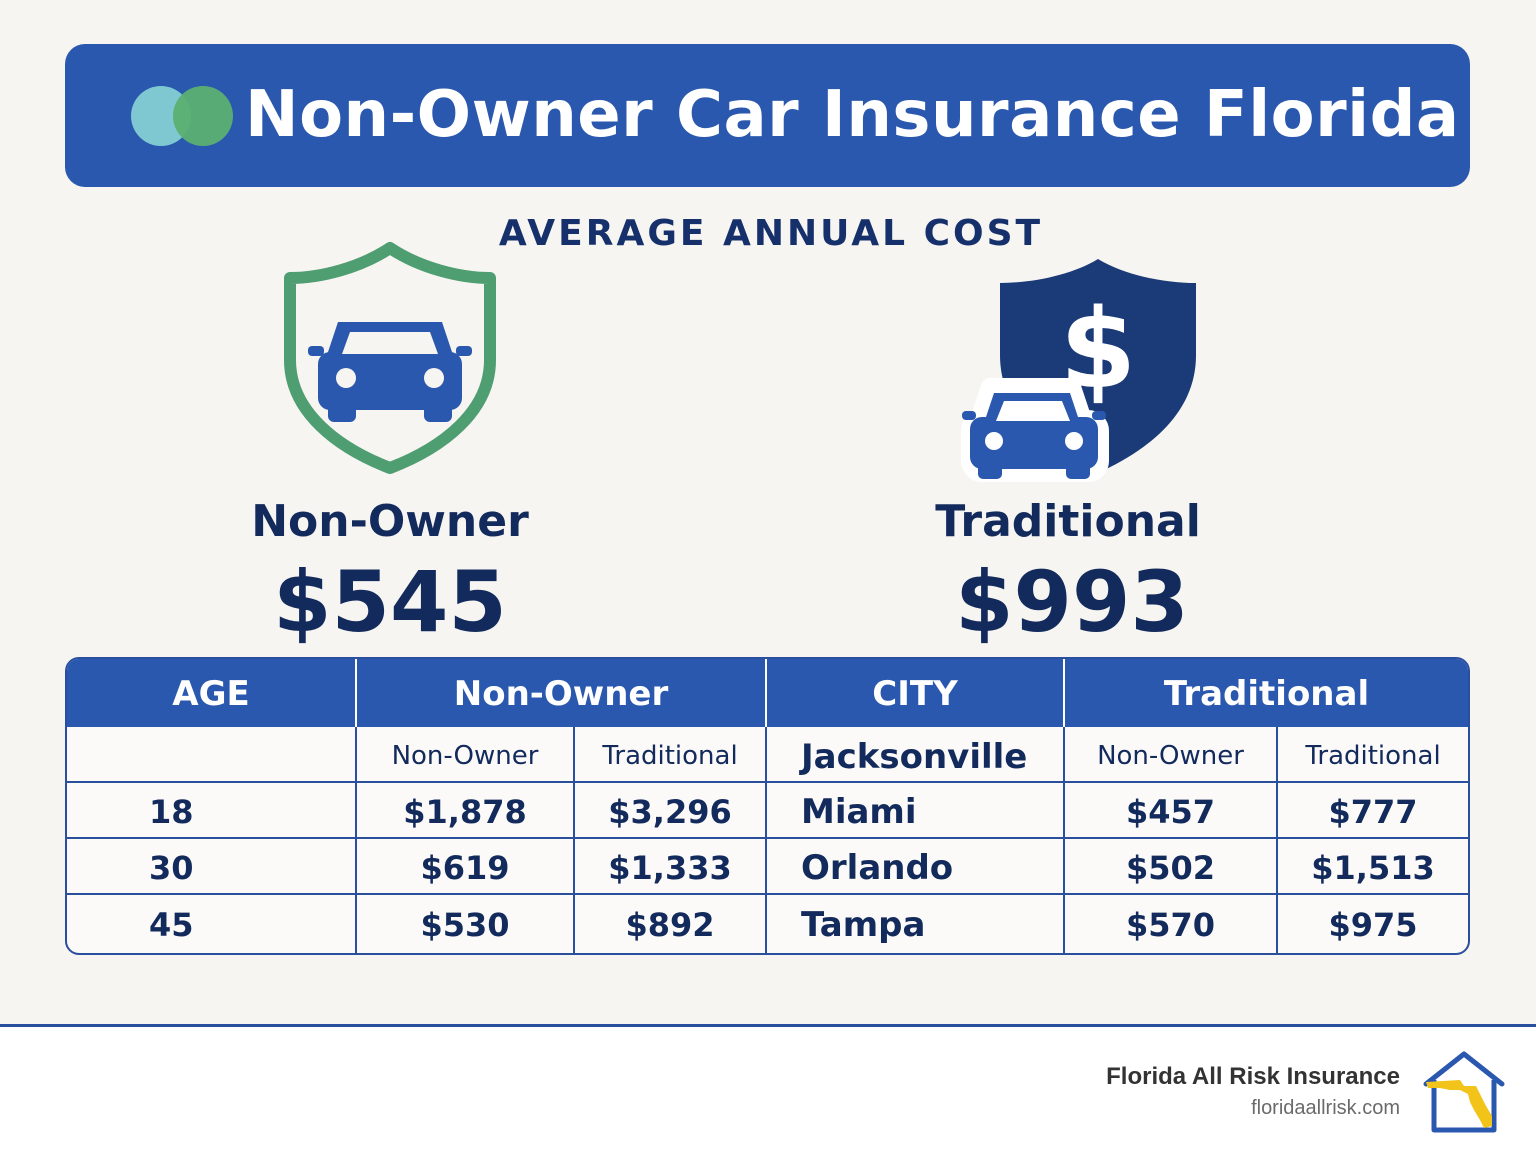  Describe the element at coordinates (390, 602) in the screenshot. I see `non-owner-average-value: $545` at that location.